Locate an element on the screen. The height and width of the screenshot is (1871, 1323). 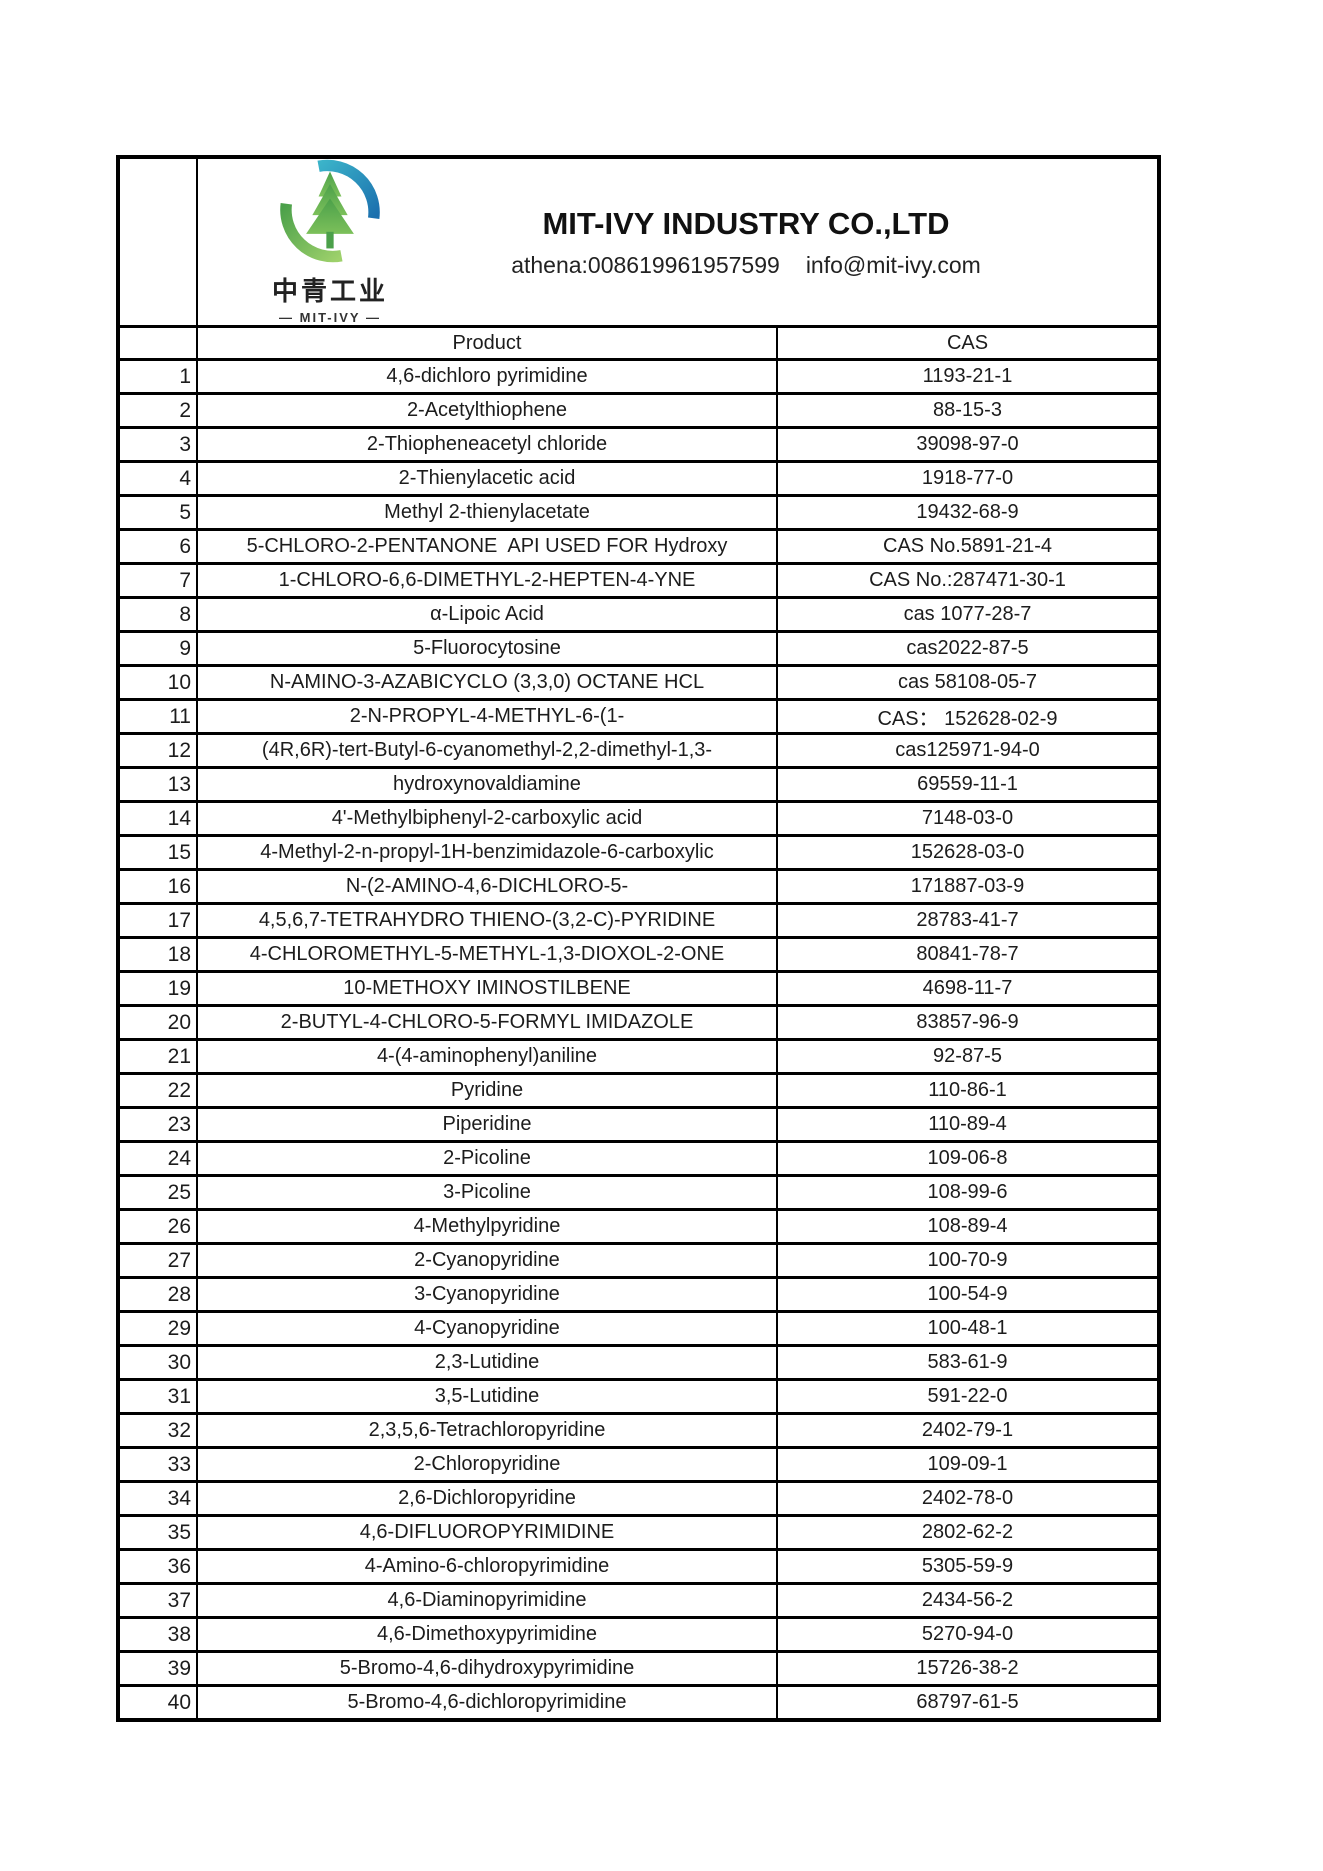
number-column-header is located at coordinates (157, 343).